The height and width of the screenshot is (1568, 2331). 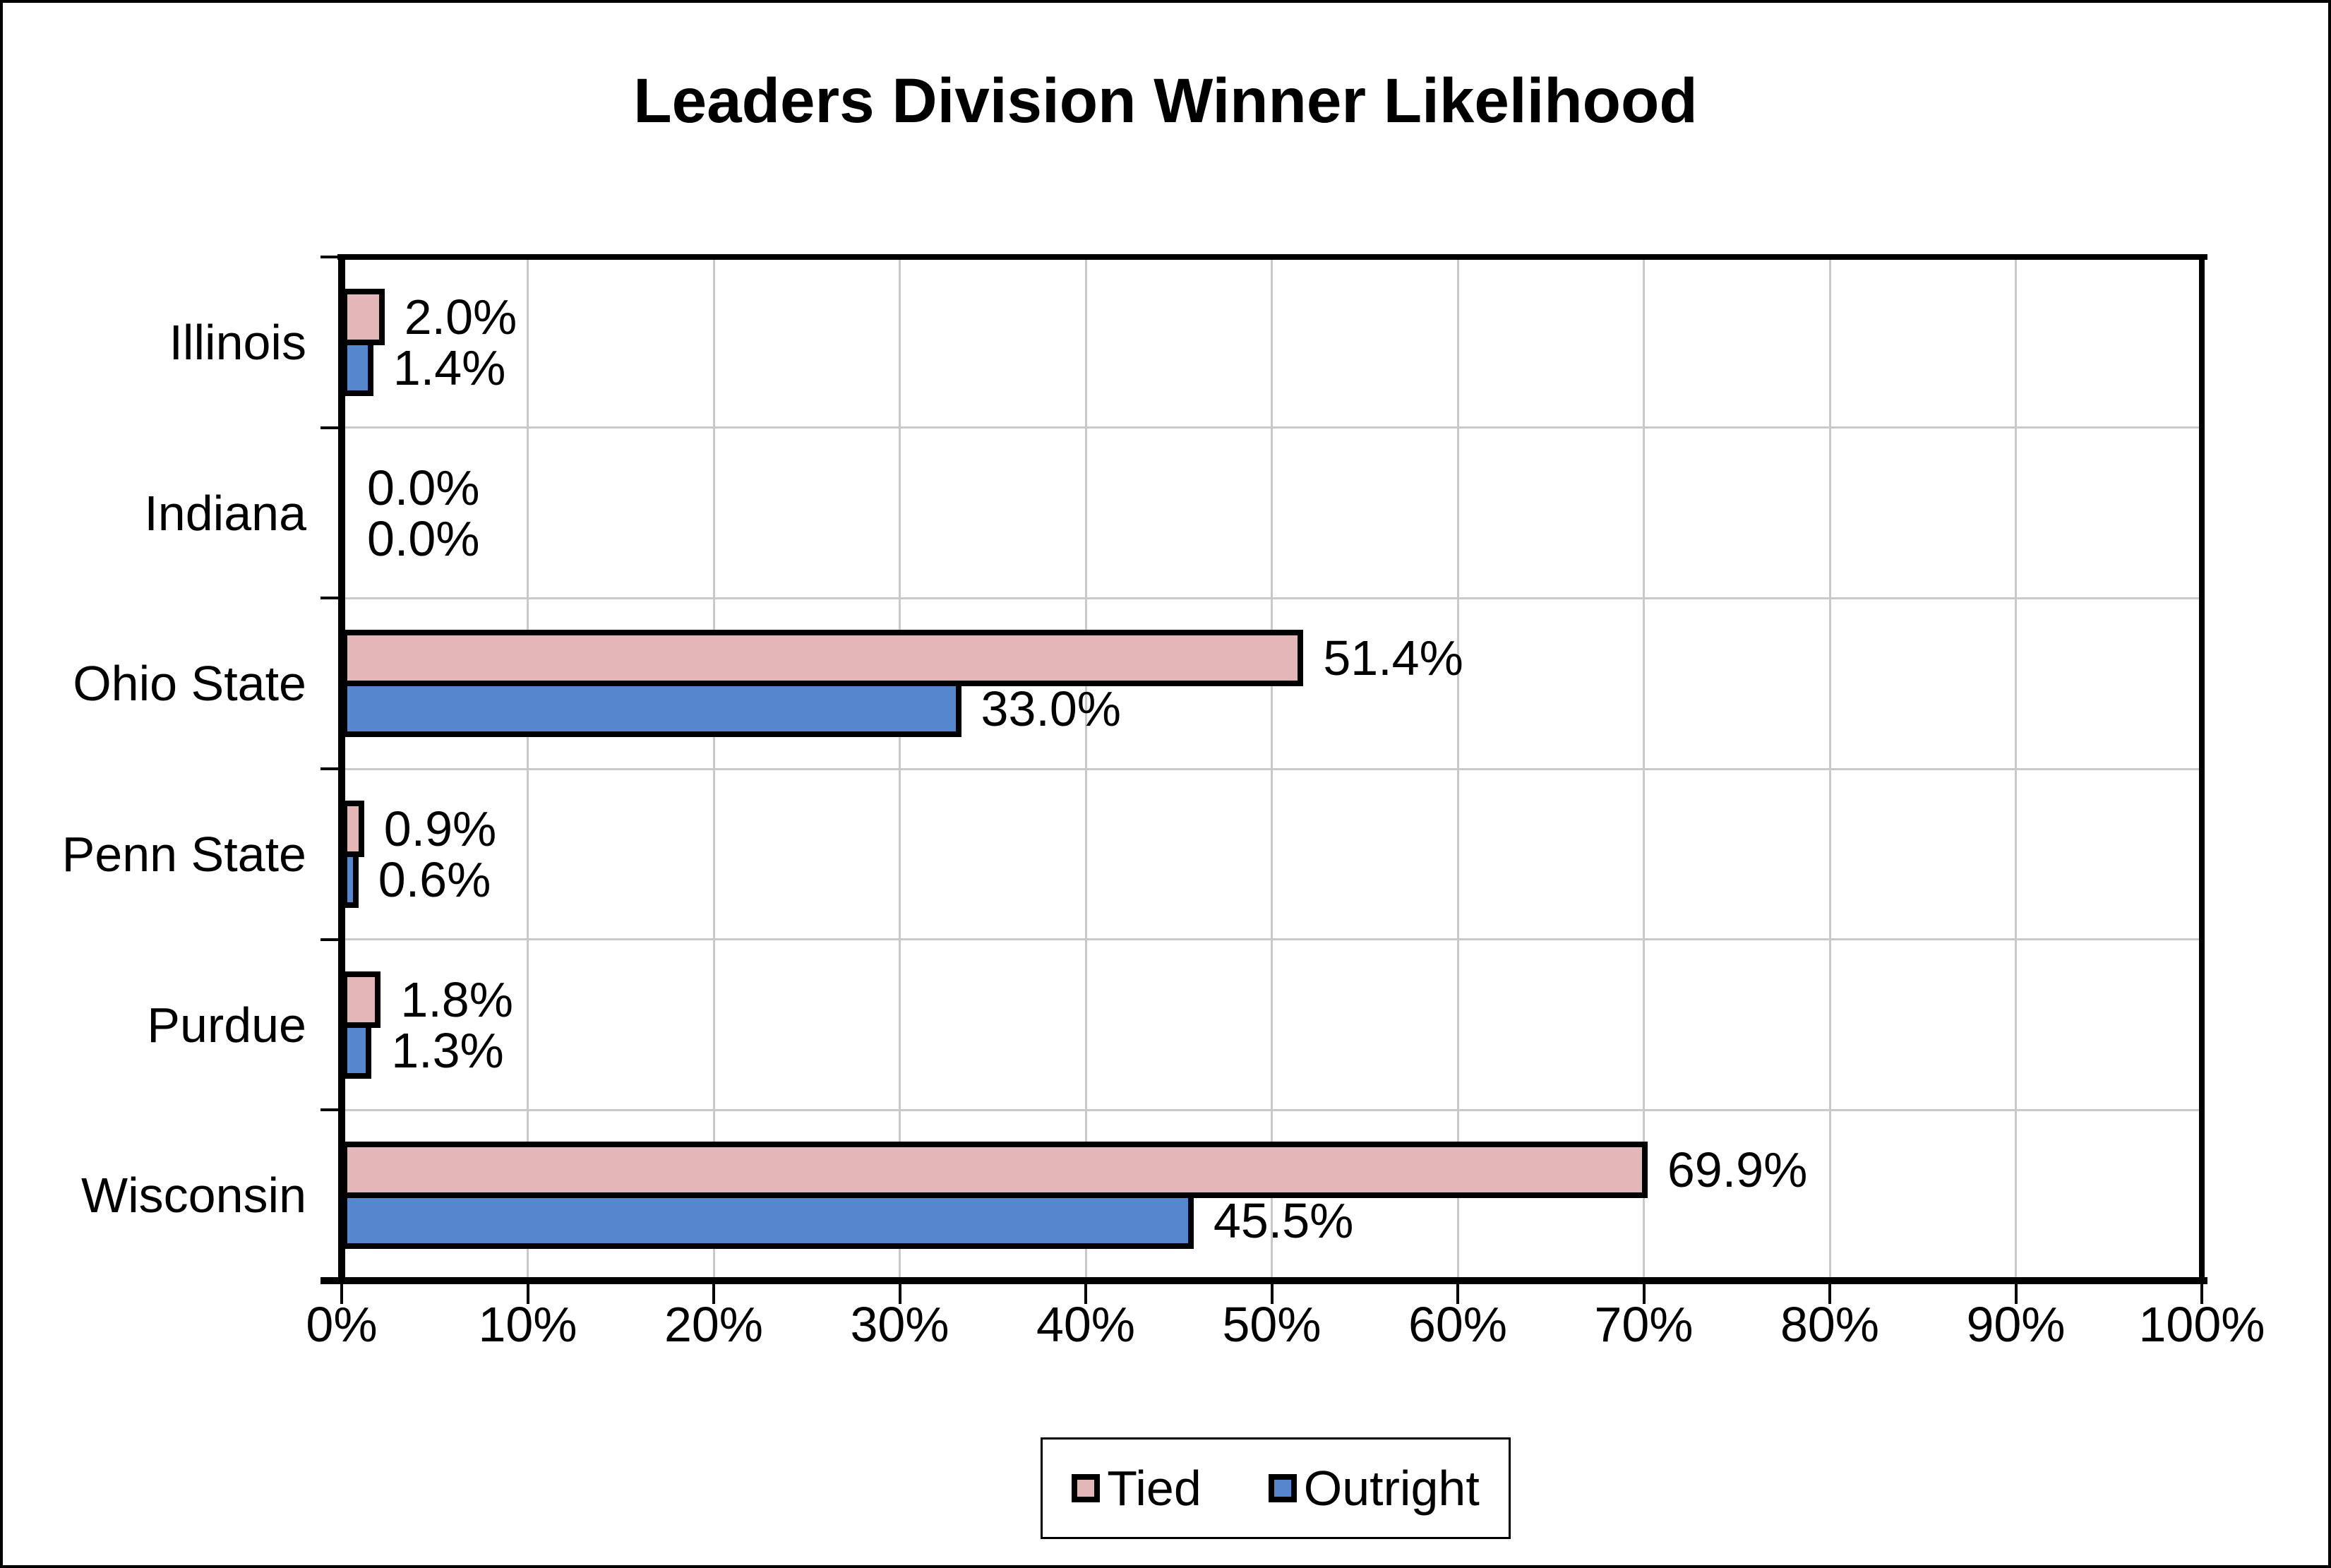 What do you see at coordinates (714, 1324) in the screenshot?
I see `x-tick-label-20: 20%` at bounding box center [714, 1324].